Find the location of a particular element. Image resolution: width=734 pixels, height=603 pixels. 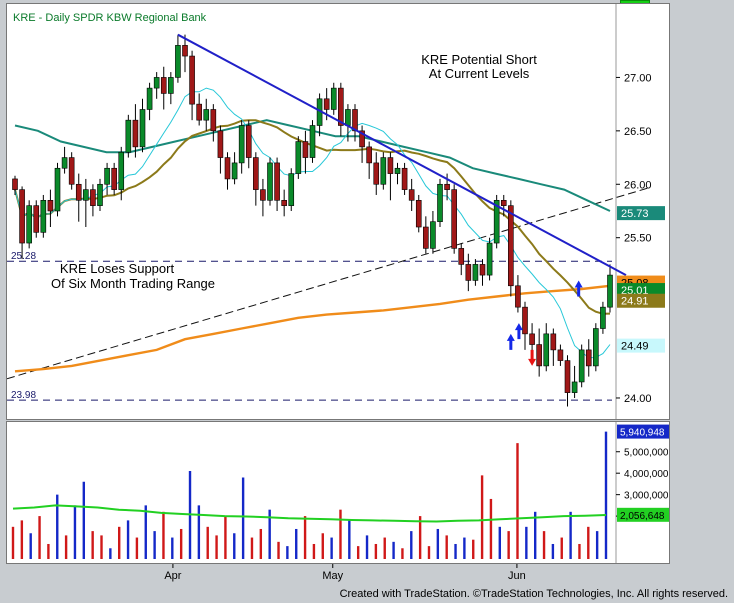

volume-average-line is located at coordinates (309, 513).